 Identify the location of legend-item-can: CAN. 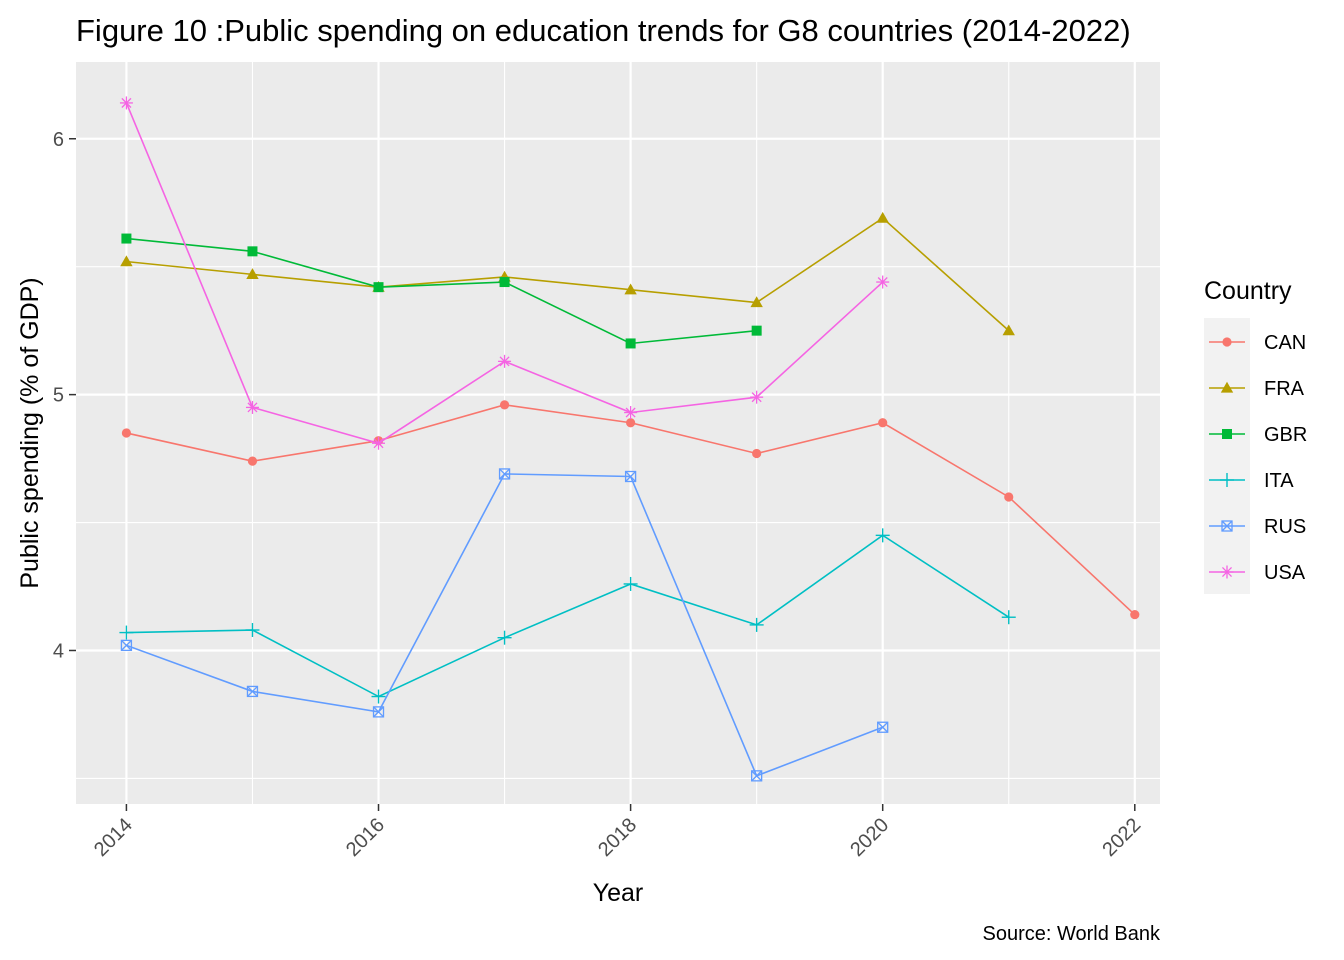
(1257, 343).